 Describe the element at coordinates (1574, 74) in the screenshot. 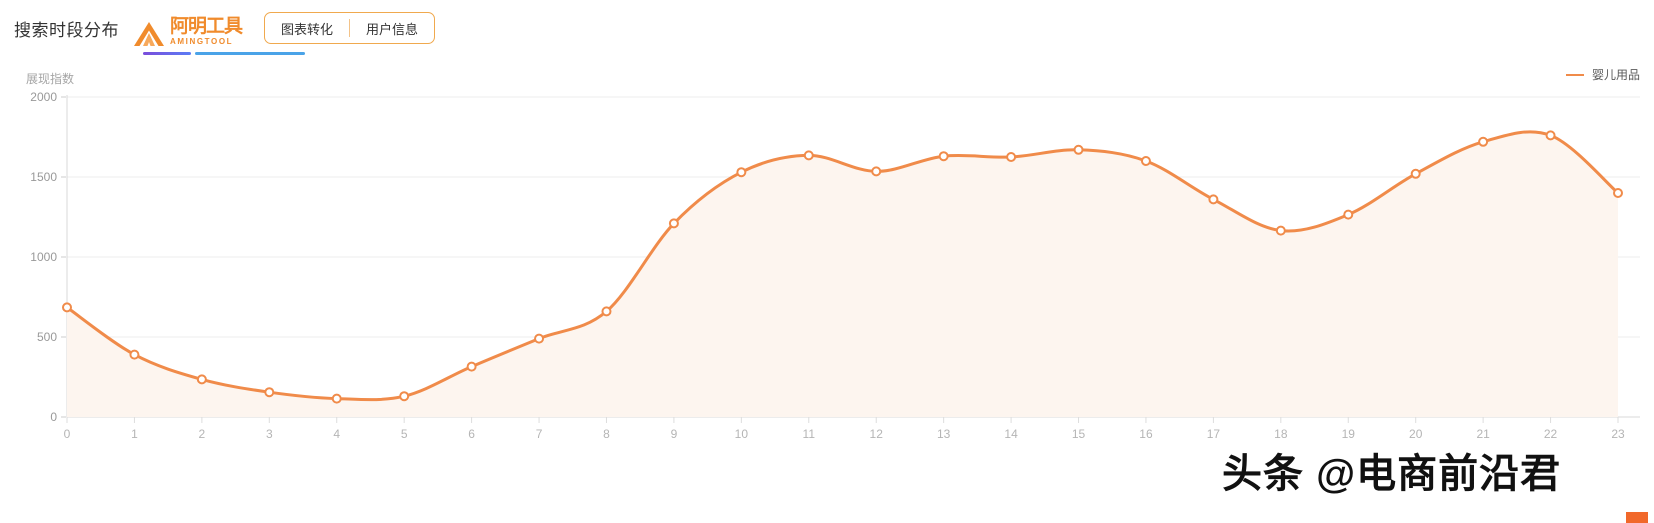

I see `legend-swatch-icon` at that location.